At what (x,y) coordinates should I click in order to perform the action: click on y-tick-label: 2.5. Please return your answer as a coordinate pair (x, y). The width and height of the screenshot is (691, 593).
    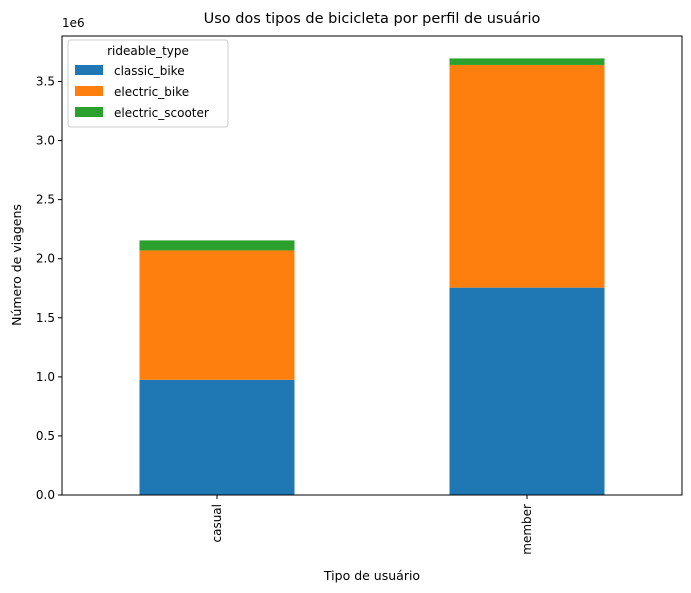
    Looking at the image, I should click on (45, 200).